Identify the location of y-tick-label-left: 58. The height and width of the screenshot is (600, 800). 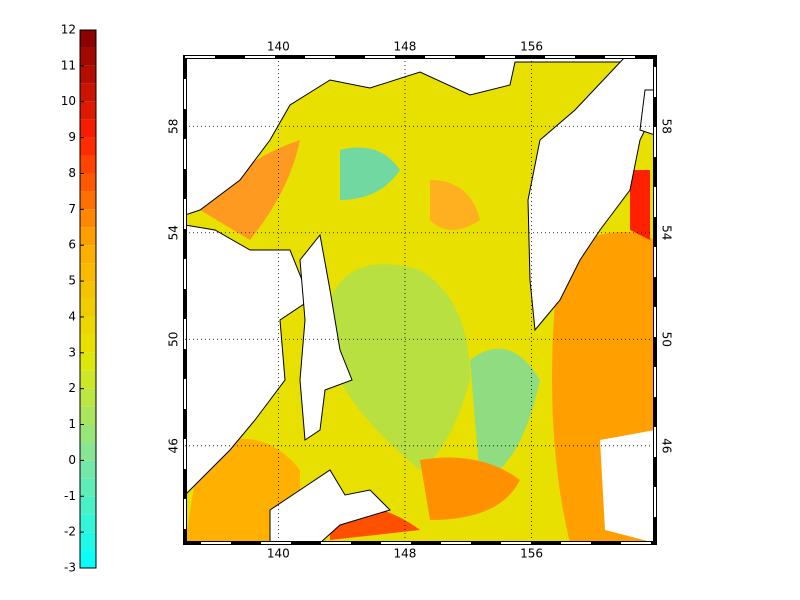
(174, 126).